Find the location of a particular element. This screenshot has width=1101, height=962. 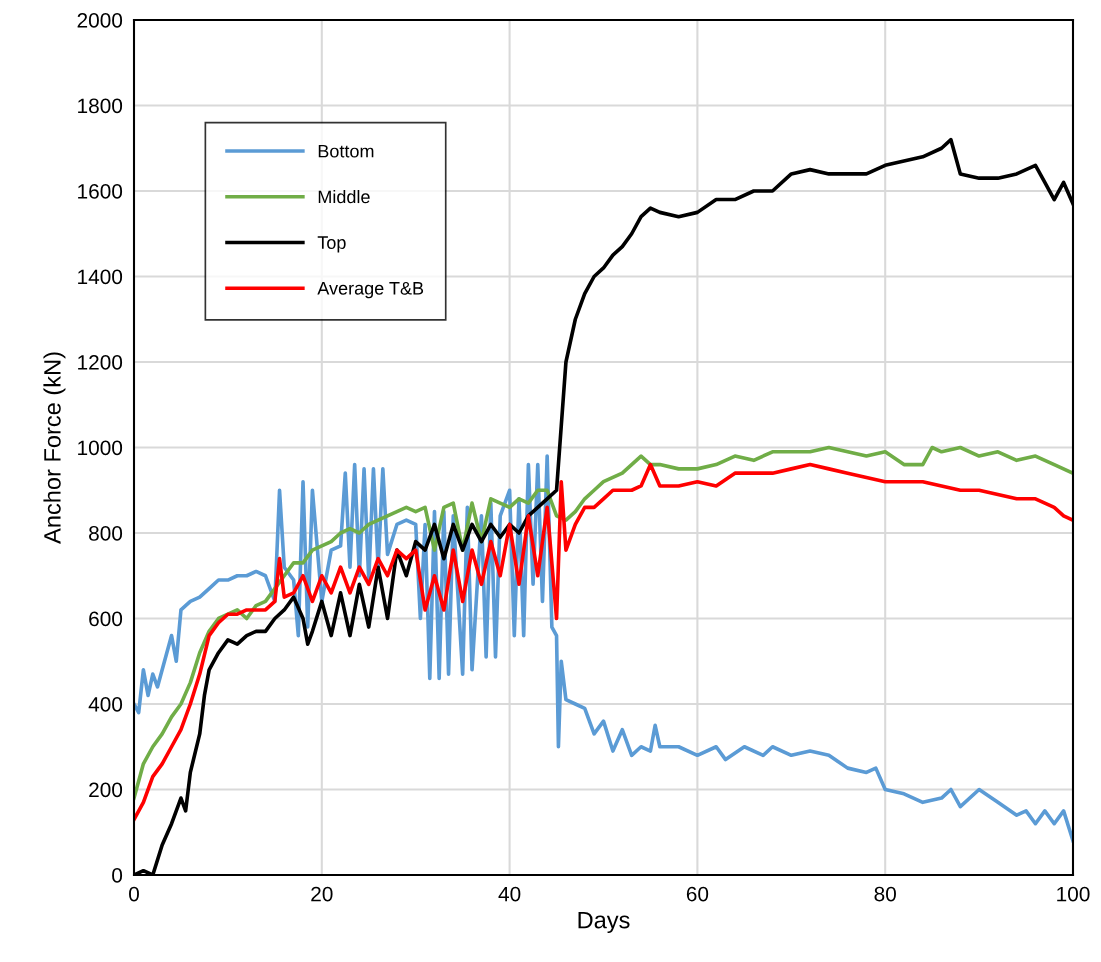

y-tick-label: 0 is located at coordinates (117, 875).